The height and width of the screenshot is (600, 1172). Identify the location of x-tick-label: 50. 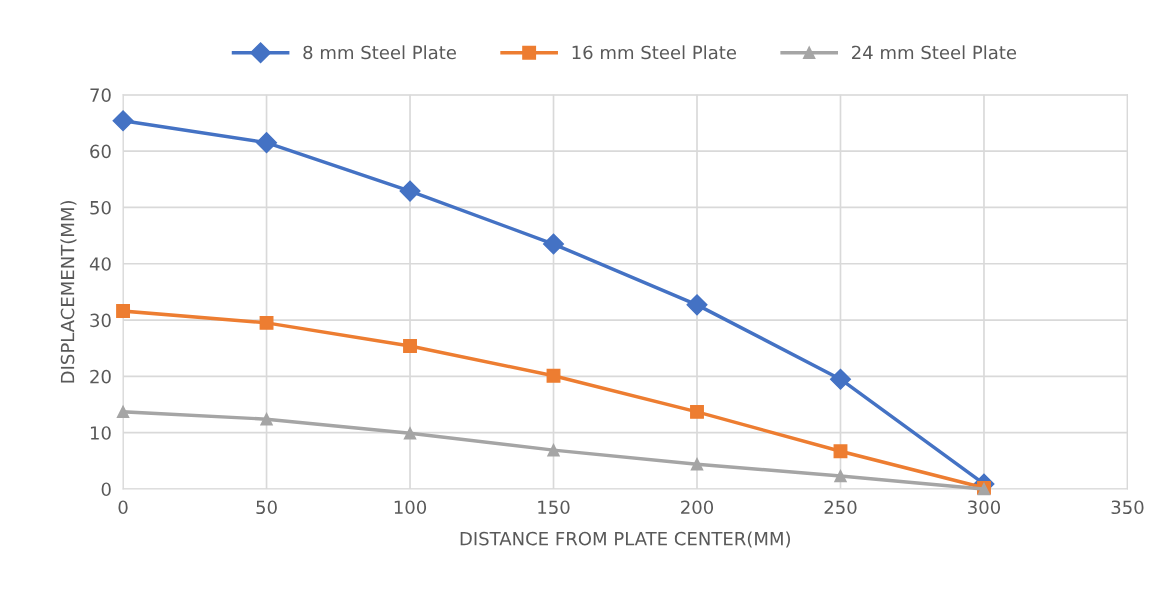
(266, 507).